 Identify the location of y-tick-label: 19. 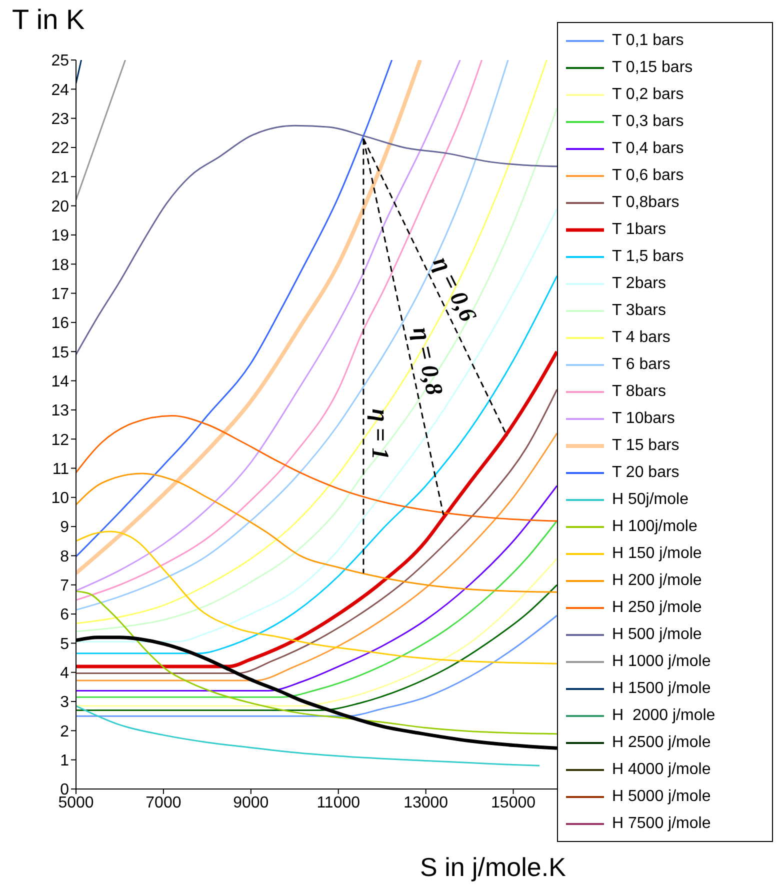
(60, 236).